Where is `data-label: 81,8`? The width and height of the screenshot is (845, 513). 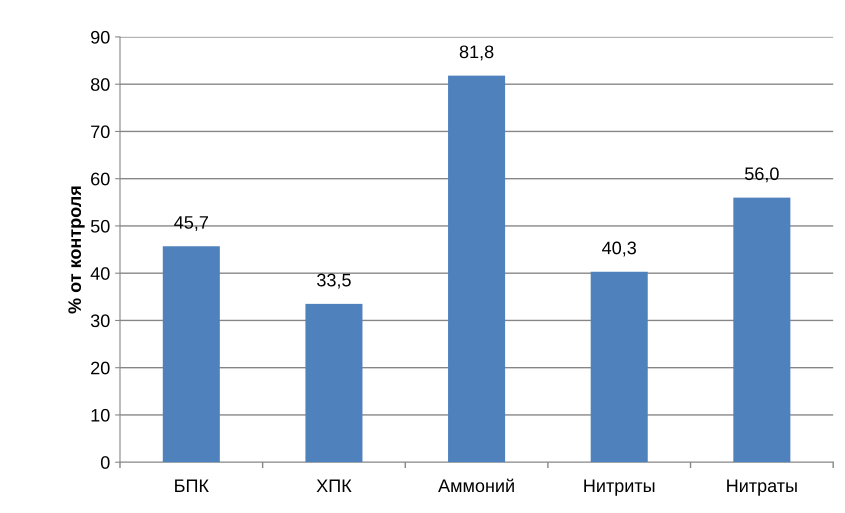 data-label: 81,8 is located at coordinates (477, 52).